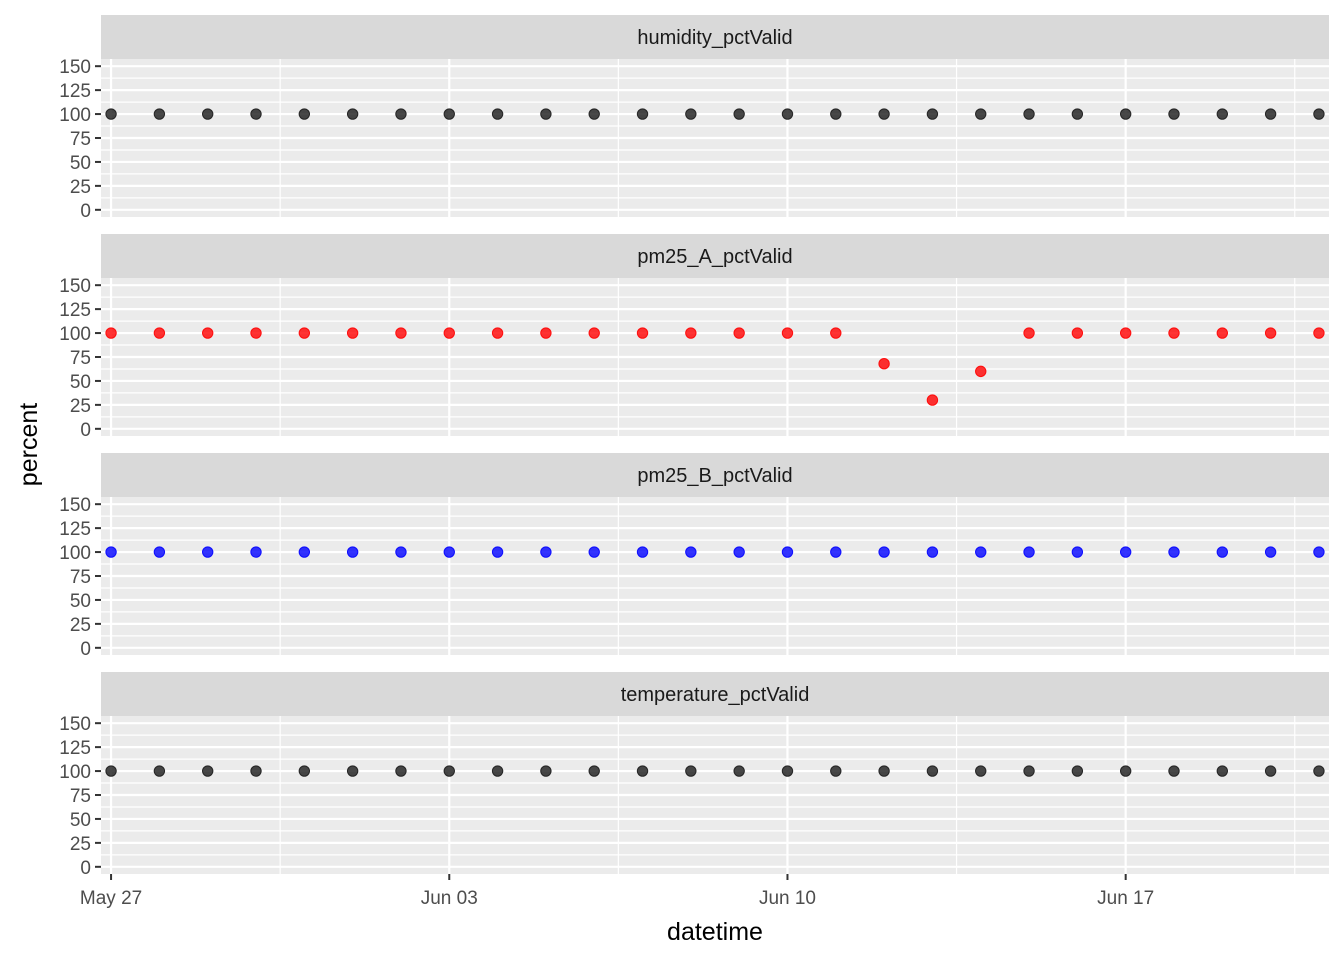  What do you see at coordinates (714, 38) in the screenshot?
I see `facet-strip-label: humidity_pctValid` at bounding box center [714, 38].